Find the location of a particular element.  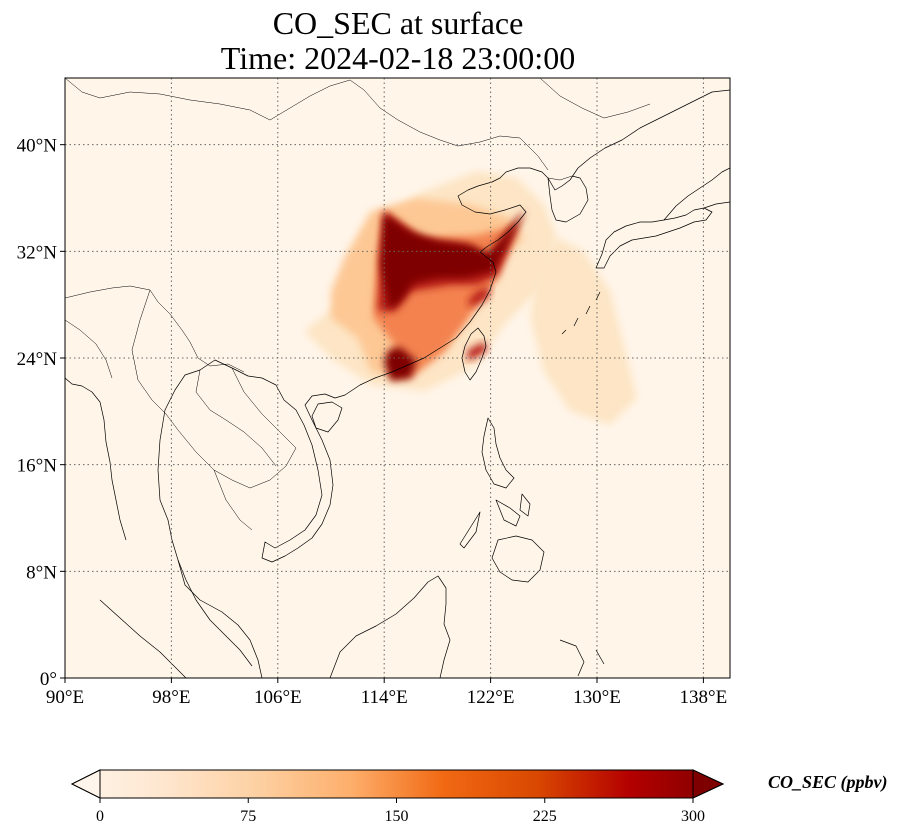

map-title: CO_SEC at surface is located at coordinates (398, 23).